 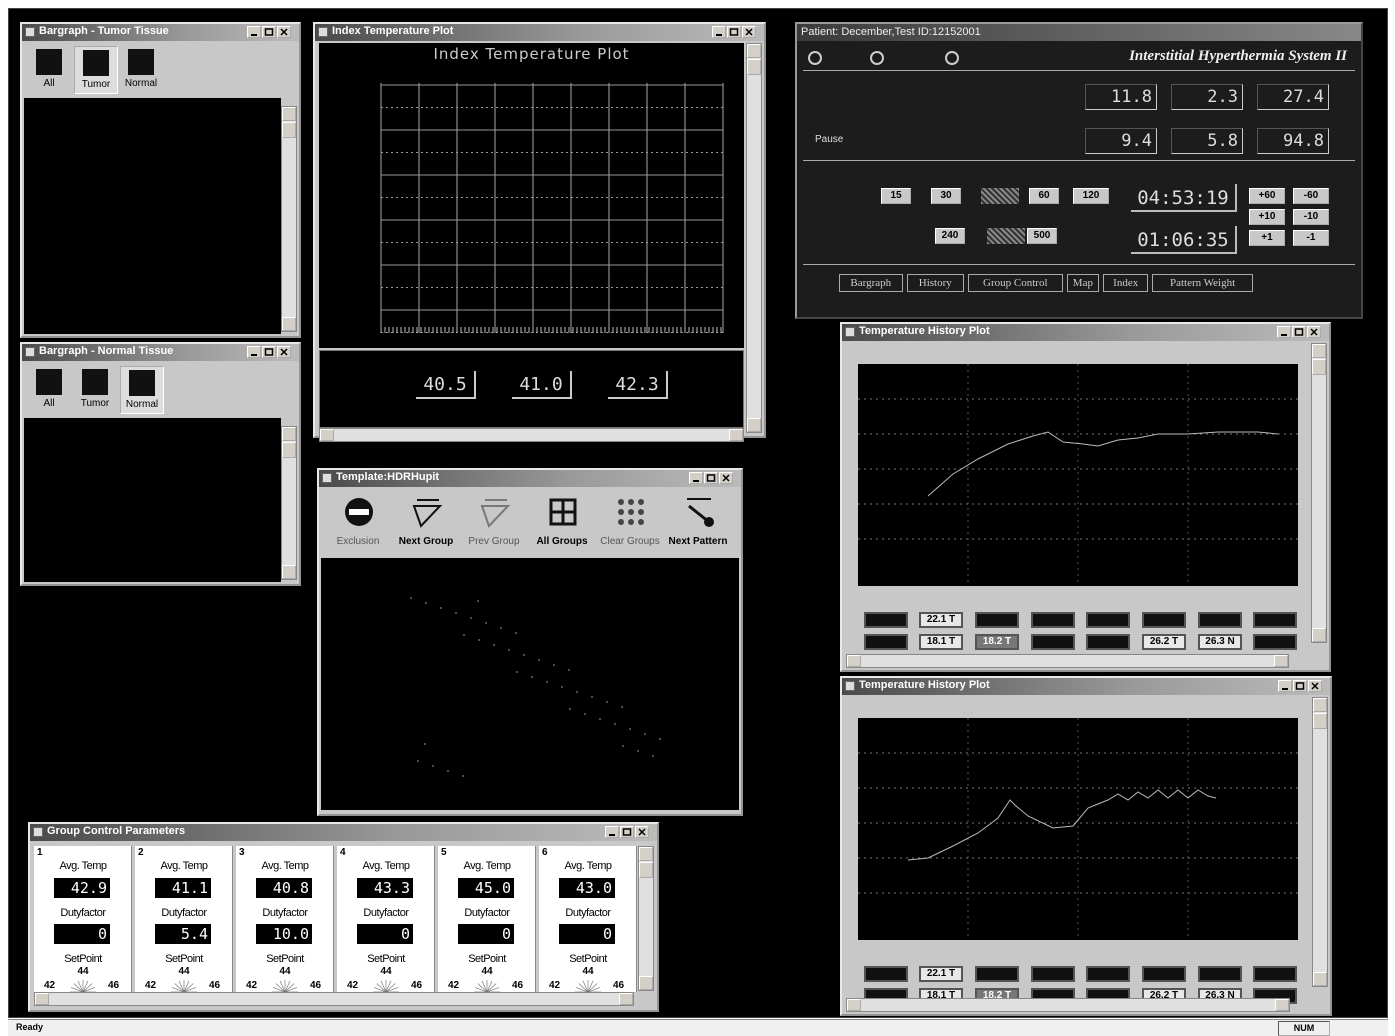 What do you see at coordinates (426, 523) in the screenshot?
I see `tool-button: Next Group` at bounding box center [426, 523].